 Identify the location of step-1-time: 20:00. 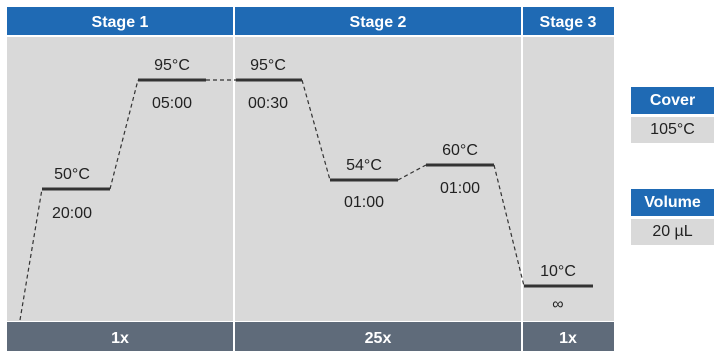
(72, 213).